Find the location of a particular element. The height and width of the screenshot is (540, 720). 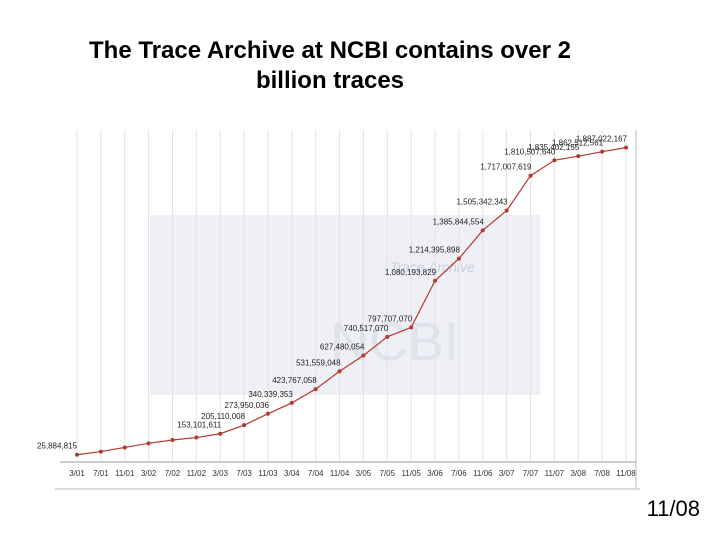

data-label: 797,707,070 is located at coordinates (390, 318).